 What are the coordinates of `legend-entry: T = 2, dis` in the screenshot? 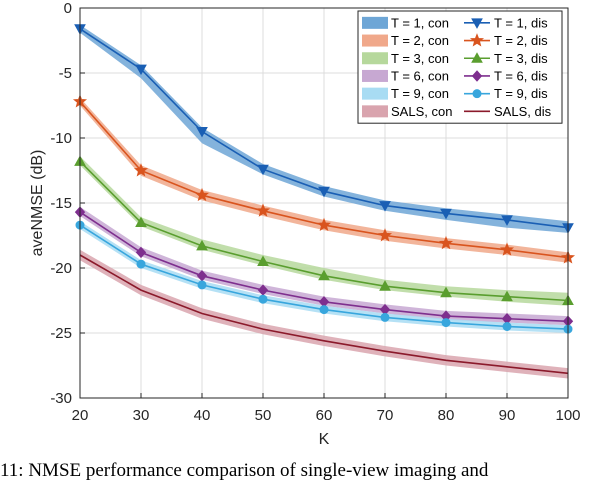 It's located at (521, 40).